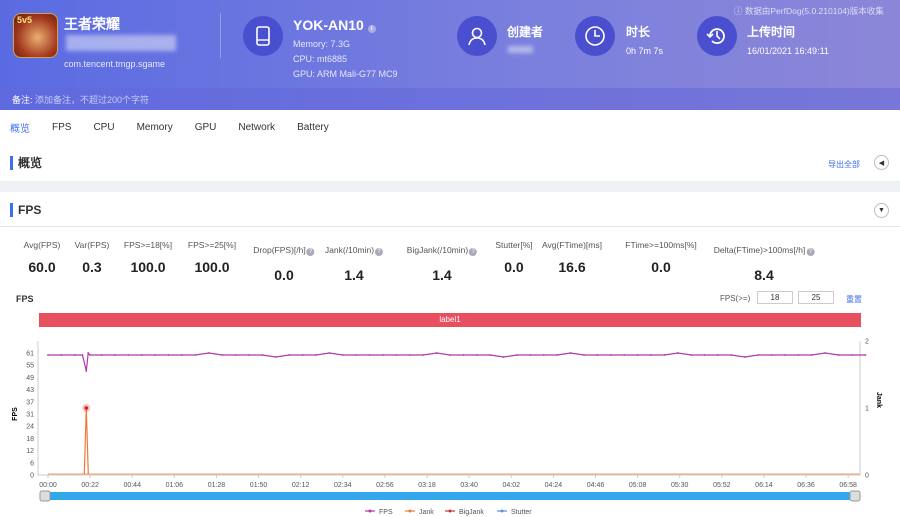 This screenshot has height=517, width=900. What do you see at coordinates (661, 245) in the screenshot?
I see `metric-label: FTime>=100ms[%]` at bounding box center [661, 245].